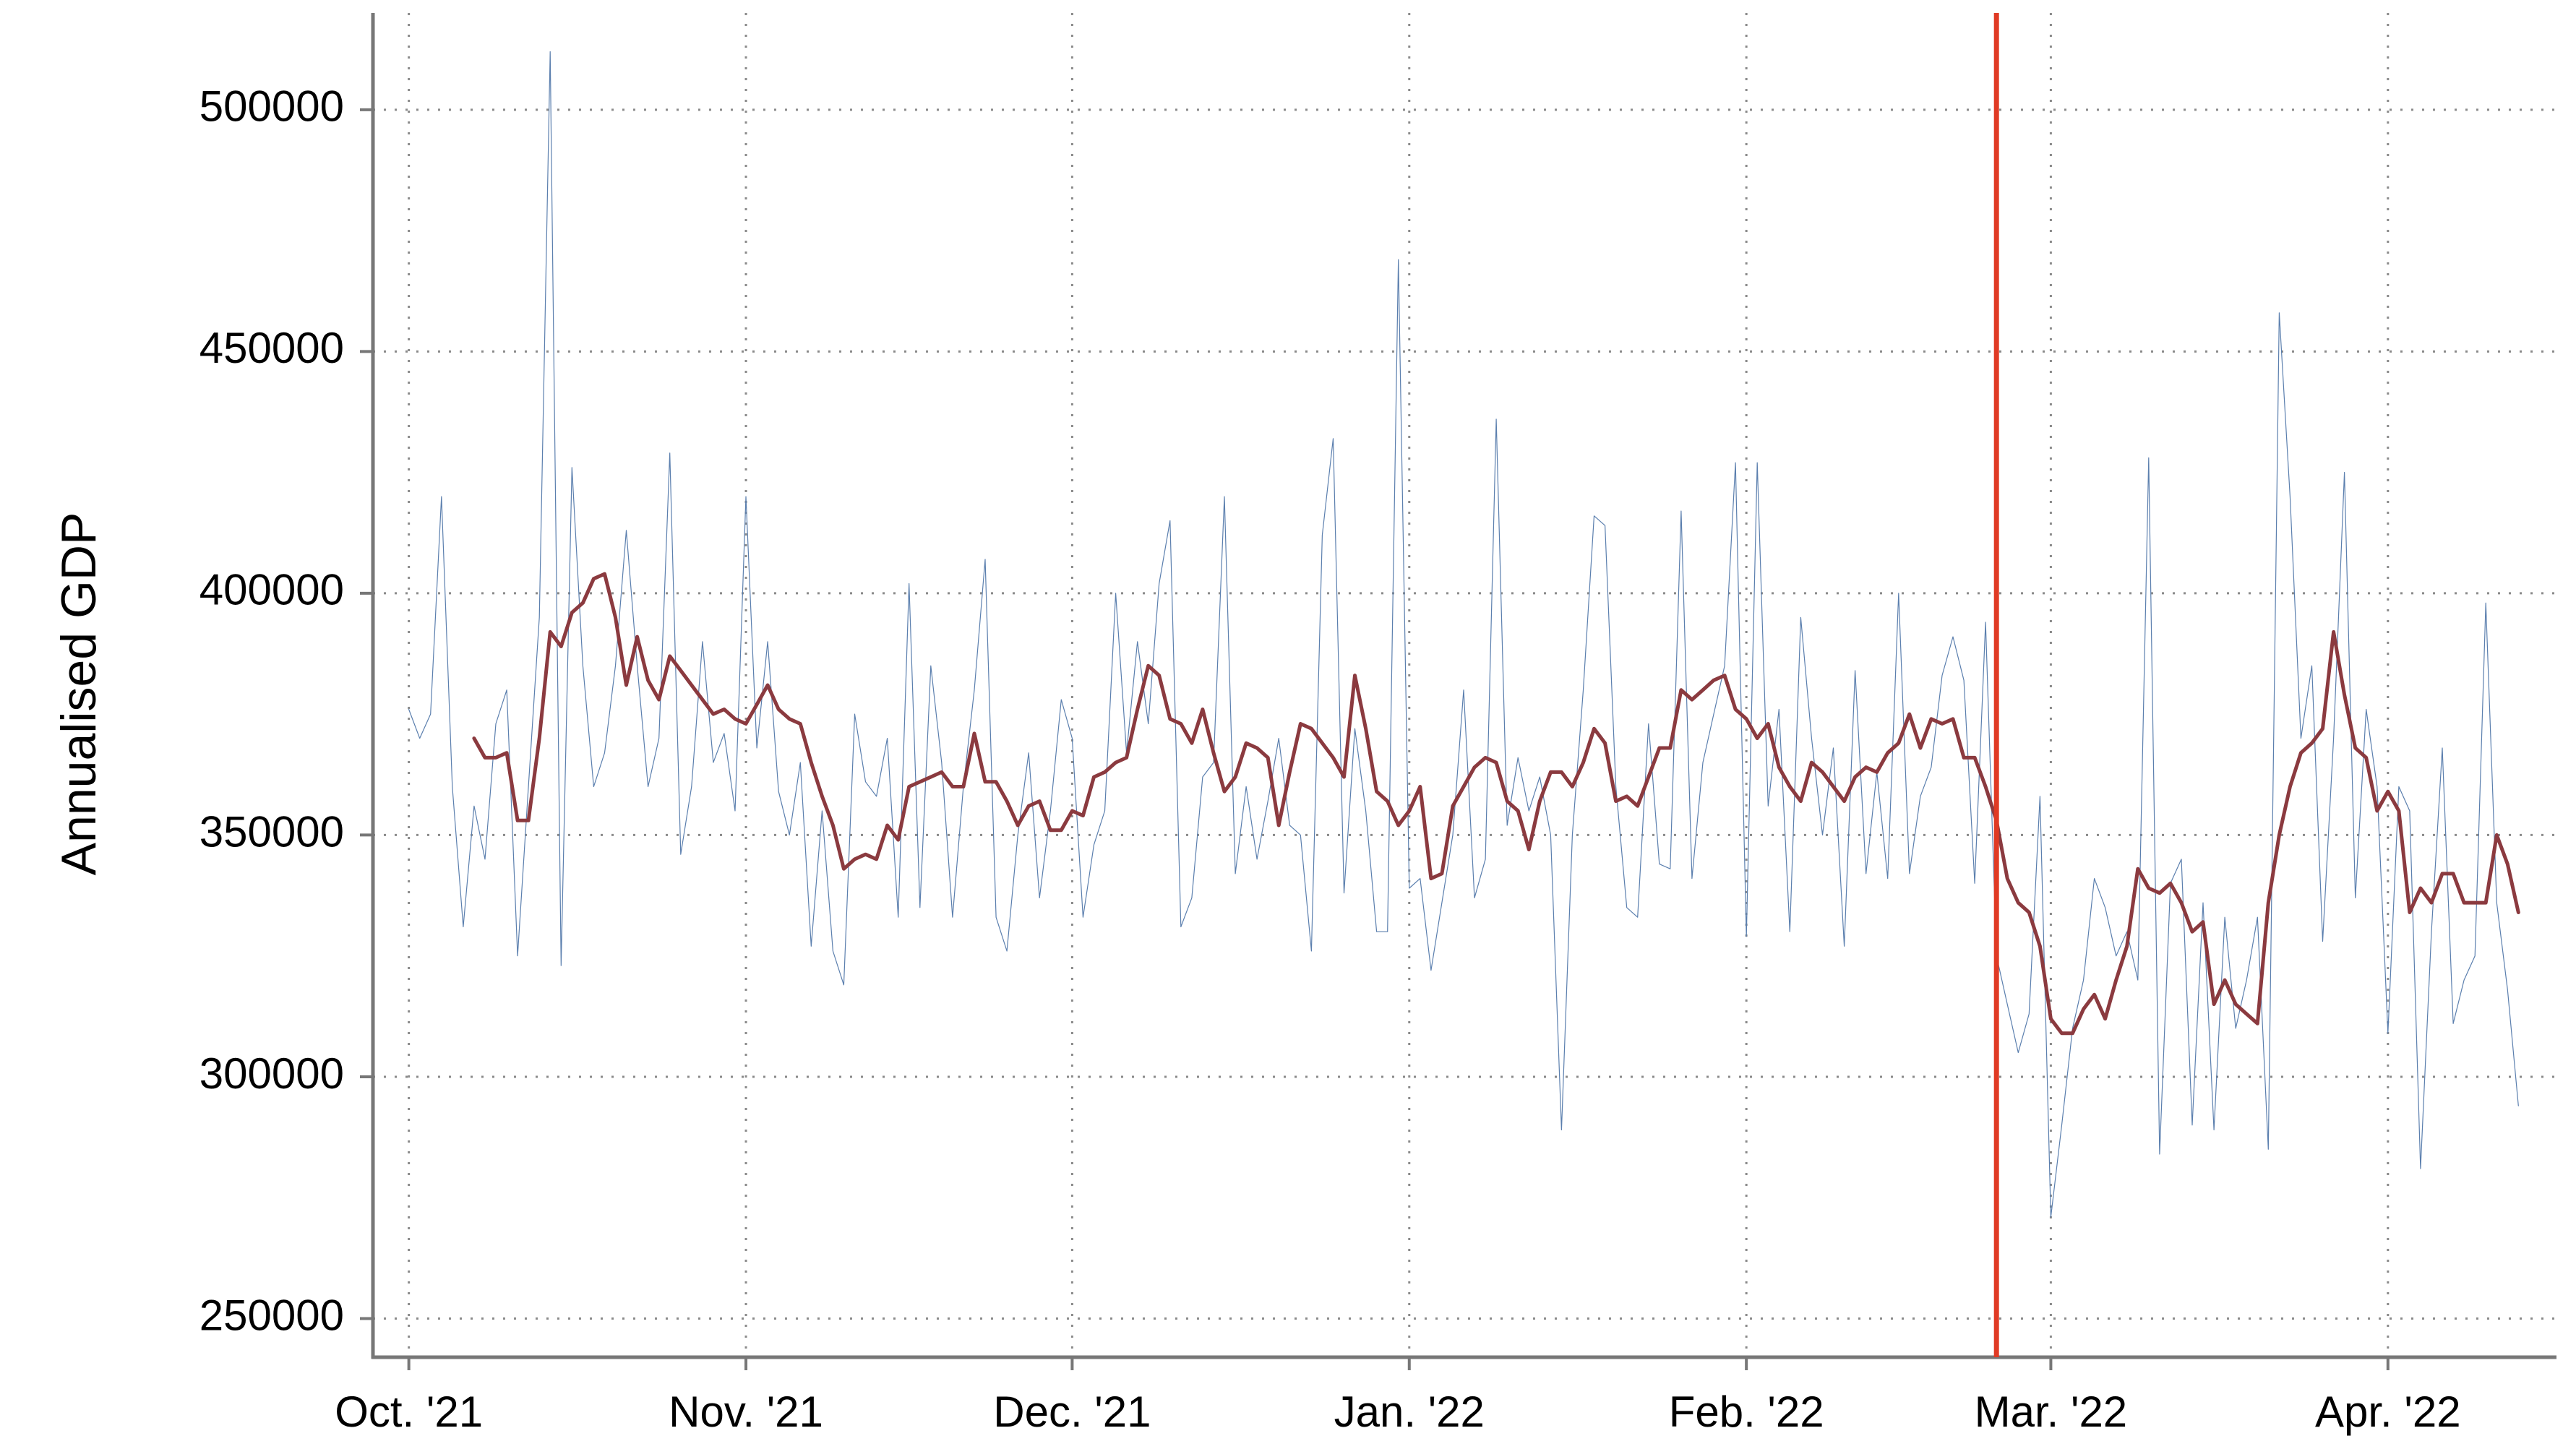 This screenshot has width=2576, height=1449. I want to click on x-tick-label: Dec. '21, so click(1072, 1412).